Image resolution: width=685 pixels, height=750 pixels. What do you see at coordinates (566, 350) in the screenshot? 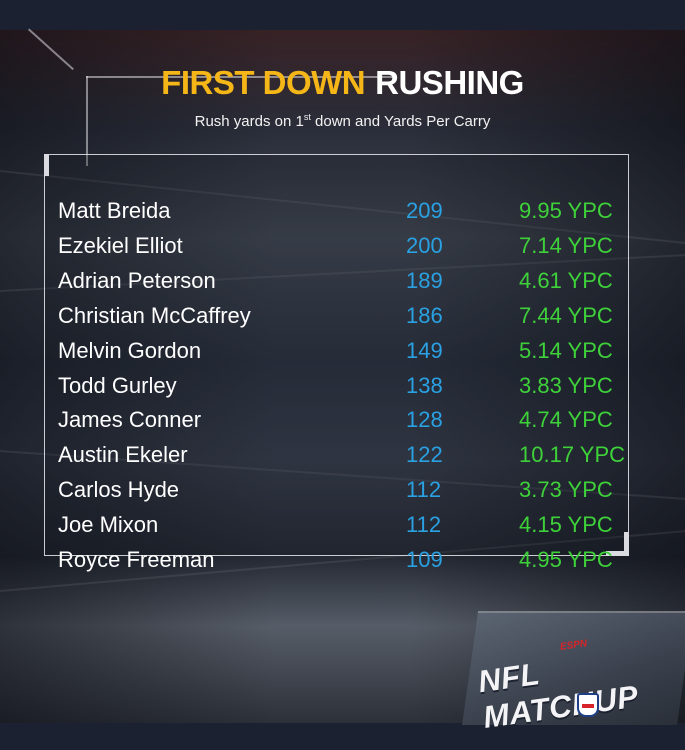
I see `yards-per-carry: 5.14 YPC` at bounding box center [566, 350].